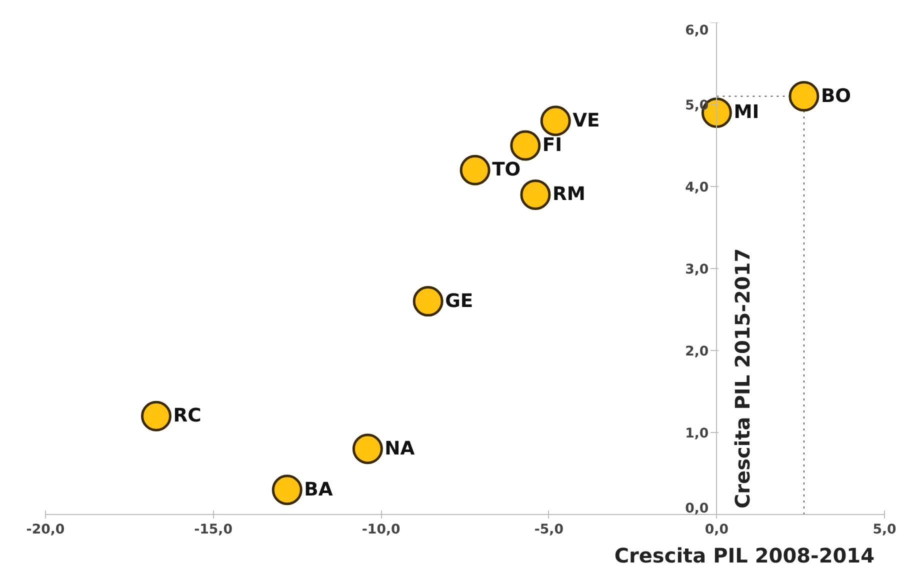  I want to click on x-axis-title: Crescita PIL 2008-2014, so click(744, 556).